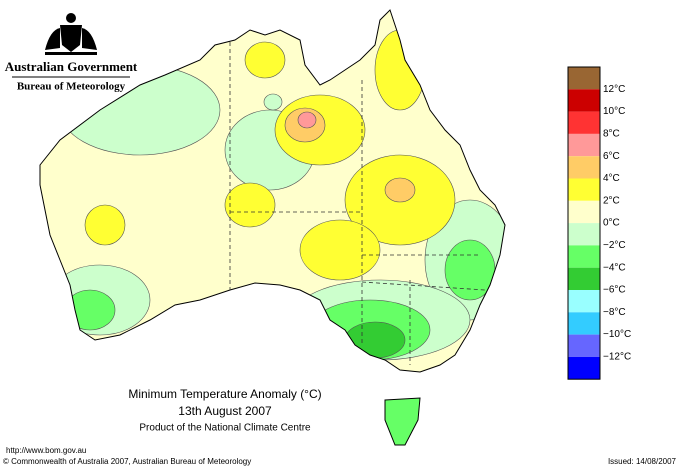  What do you see at coordinates (614, 89) in the screenshot?
I see `legend-label: 12°C` at bounding box center [614, 89].